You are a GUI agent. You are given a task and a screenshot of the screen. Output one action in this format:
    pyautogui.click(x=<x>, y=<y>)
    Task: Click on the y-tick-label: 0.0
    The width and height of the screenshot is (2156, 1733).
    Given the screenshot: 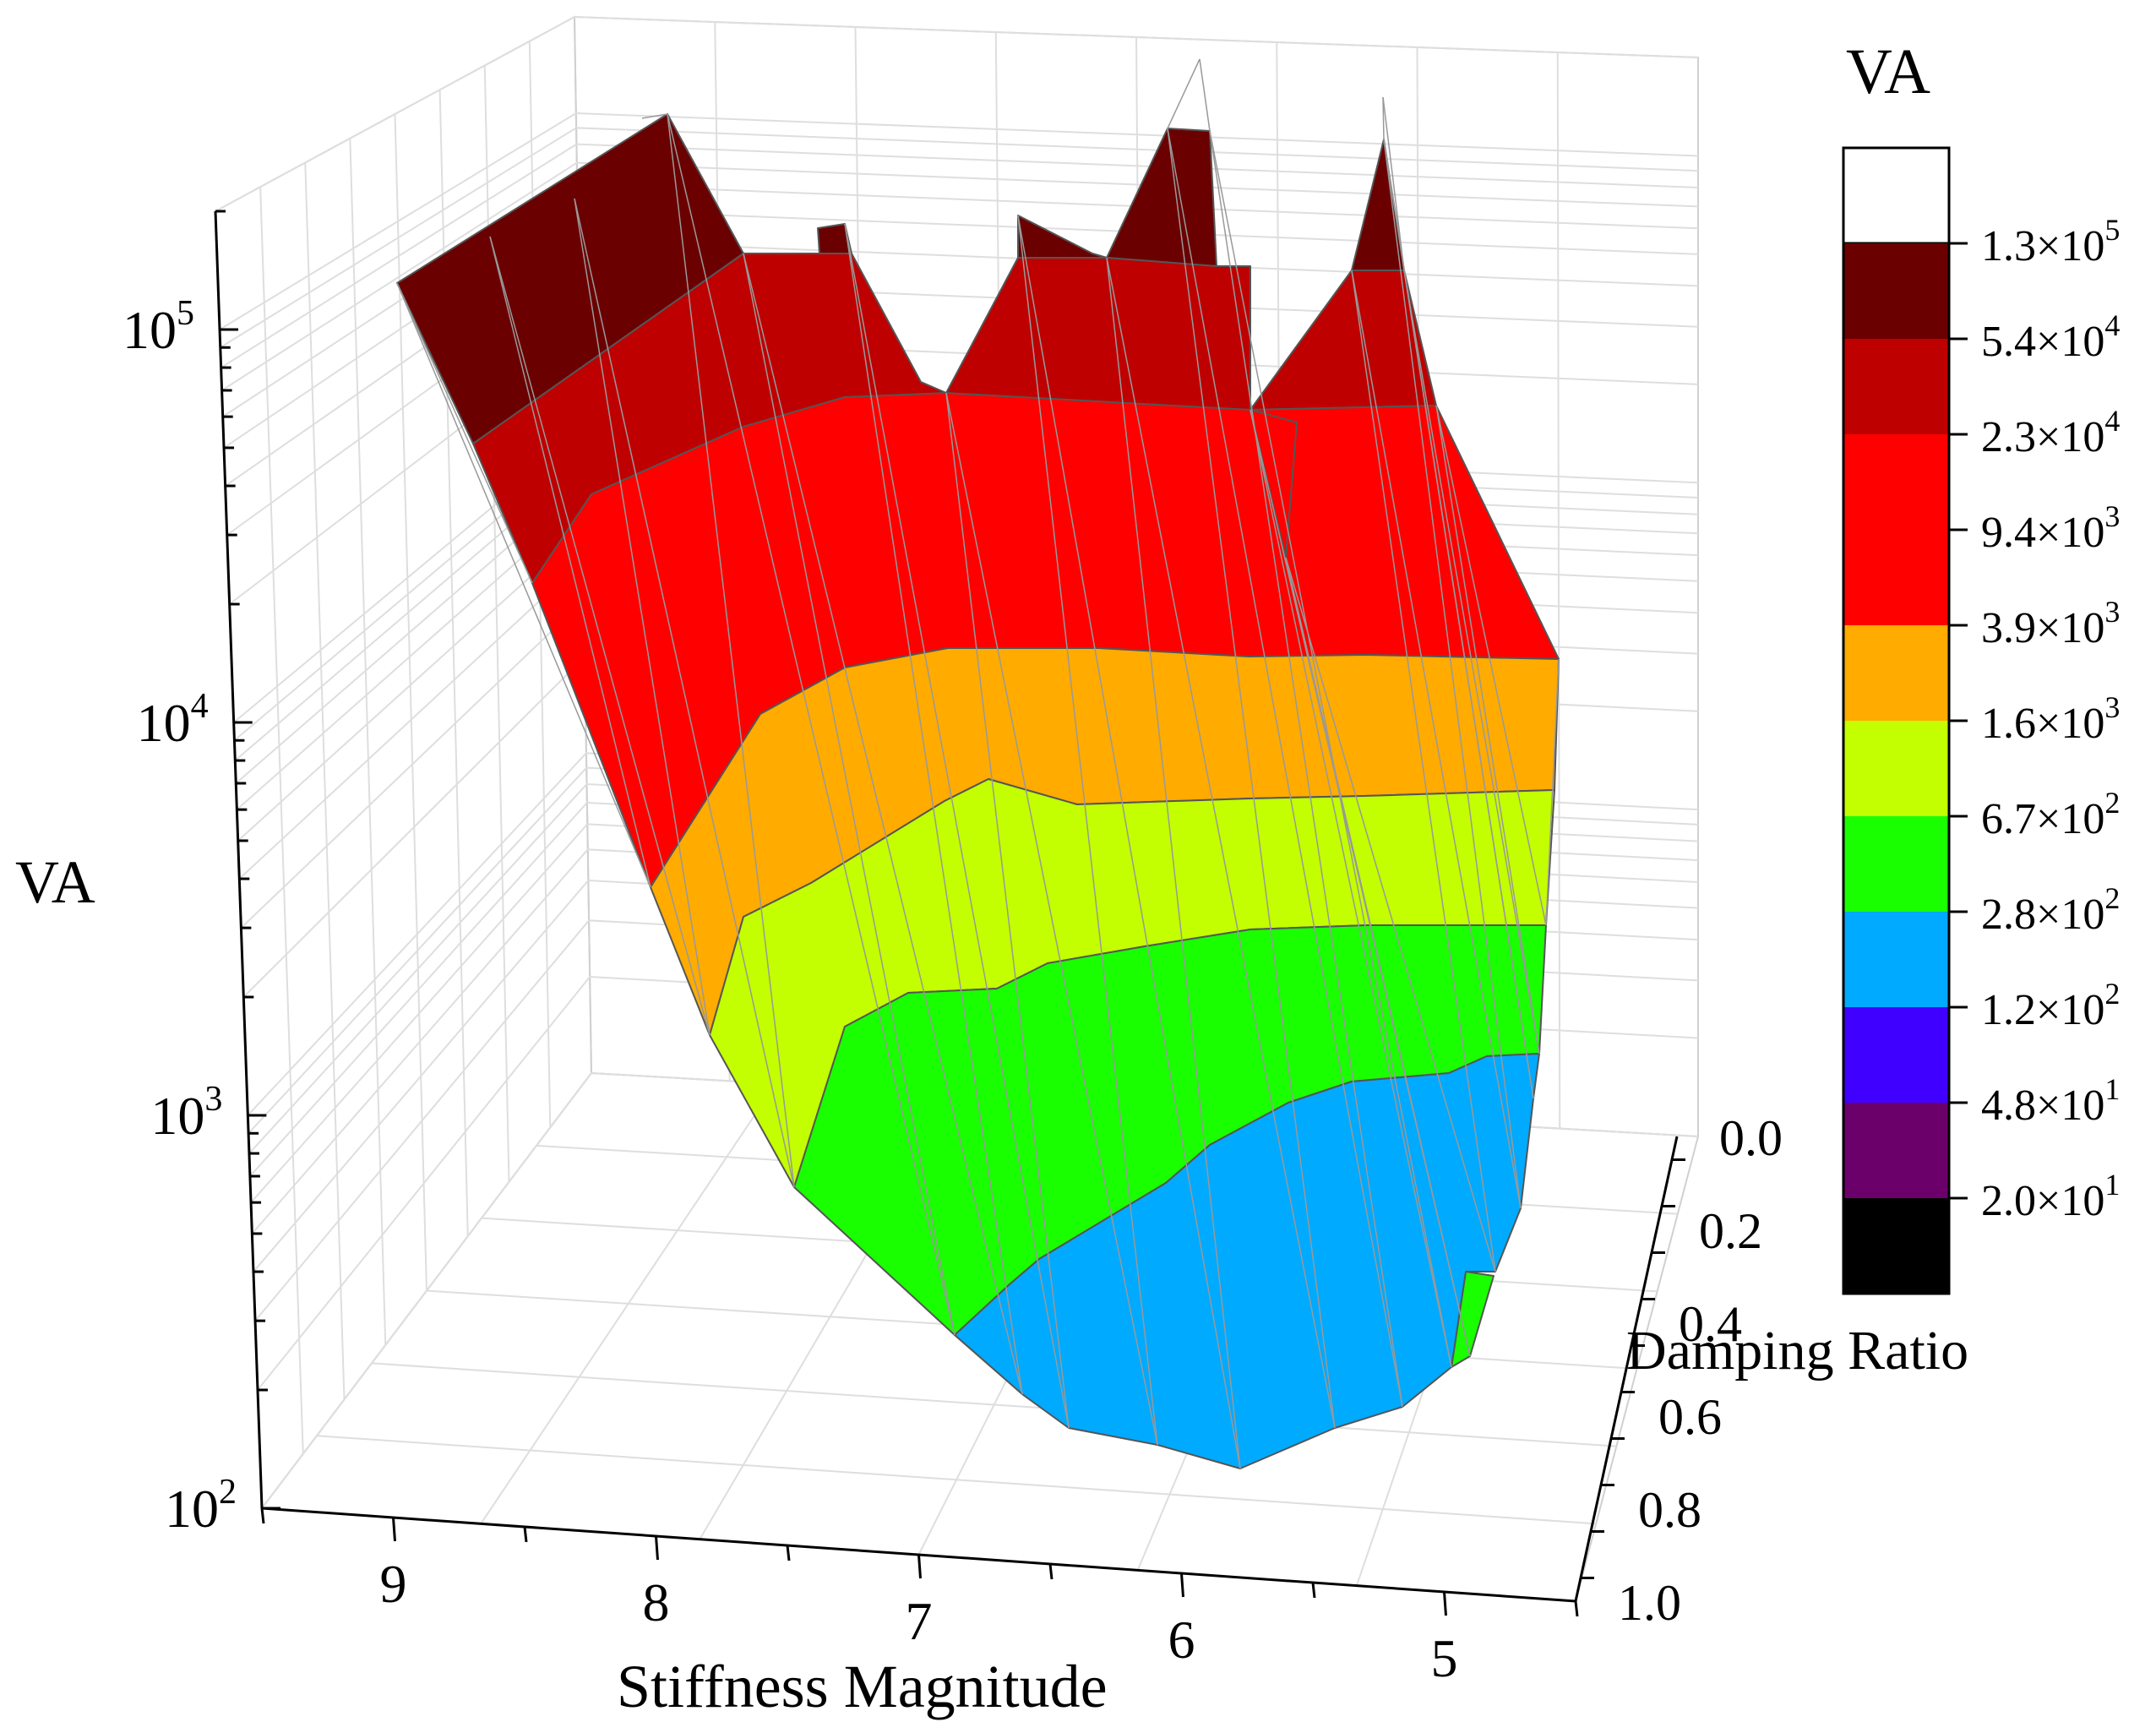 What is the action you would take?
    pyautogui.click(x=1751, y=1138)
    